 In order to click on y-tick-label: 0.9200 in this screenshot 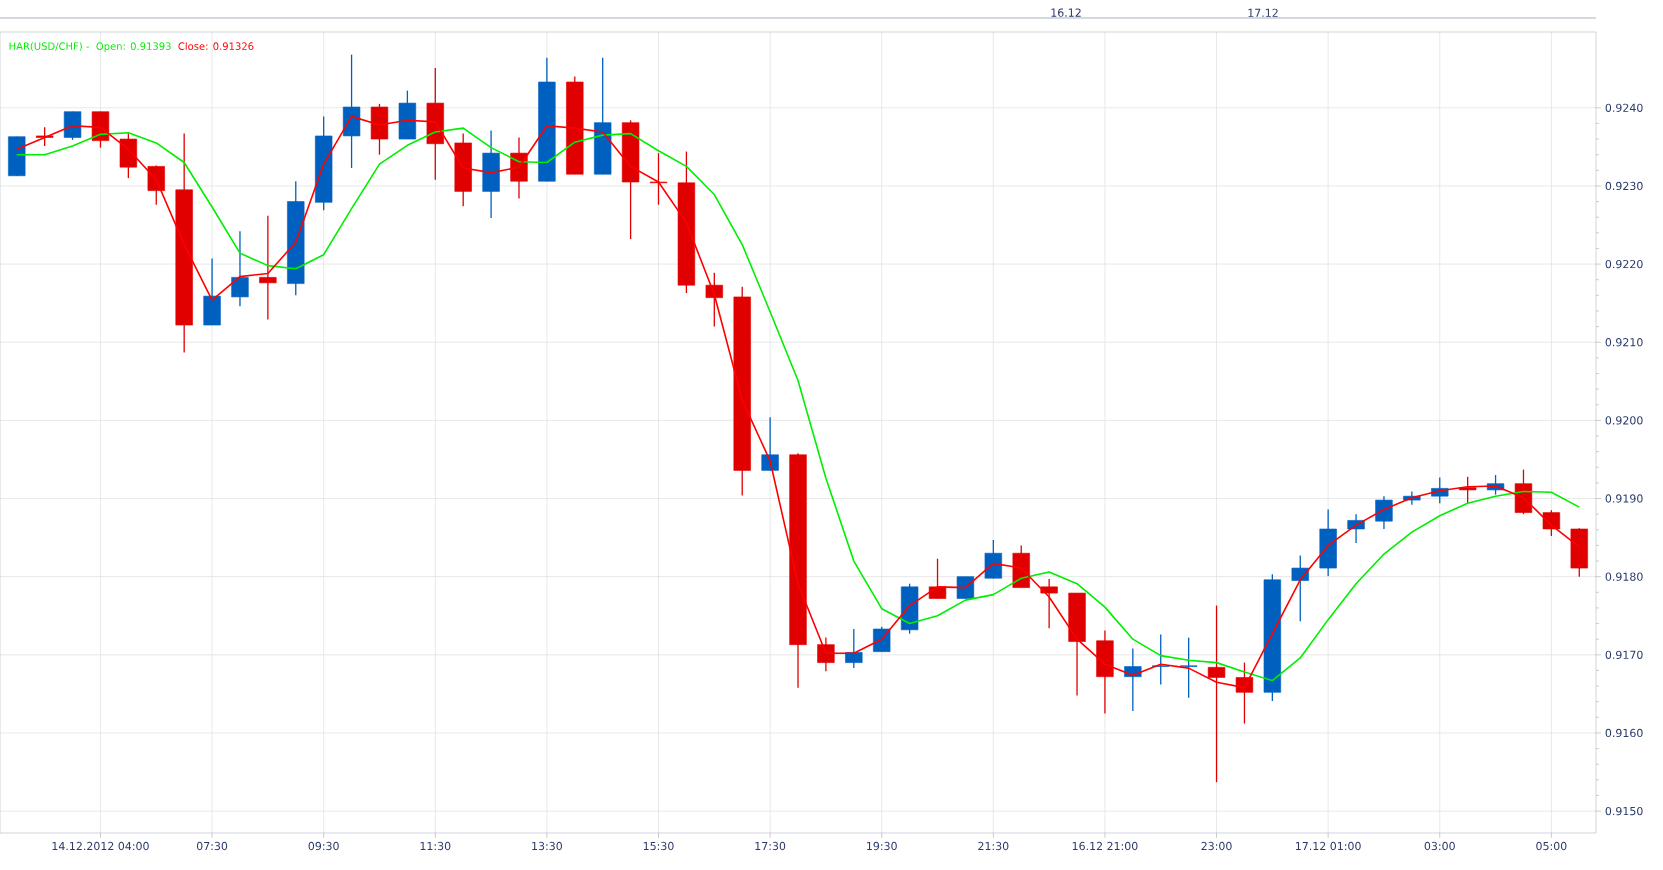, I will do `click(1624, 420)`.